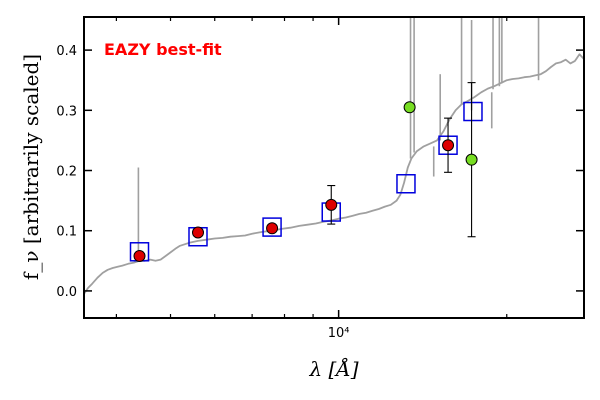 This screenshot has height=400, width=600. What do you see at coordinates (66, 232) in the screenshot?
I see `y-tick-label: 0.1` at bounding box center [66, 232].